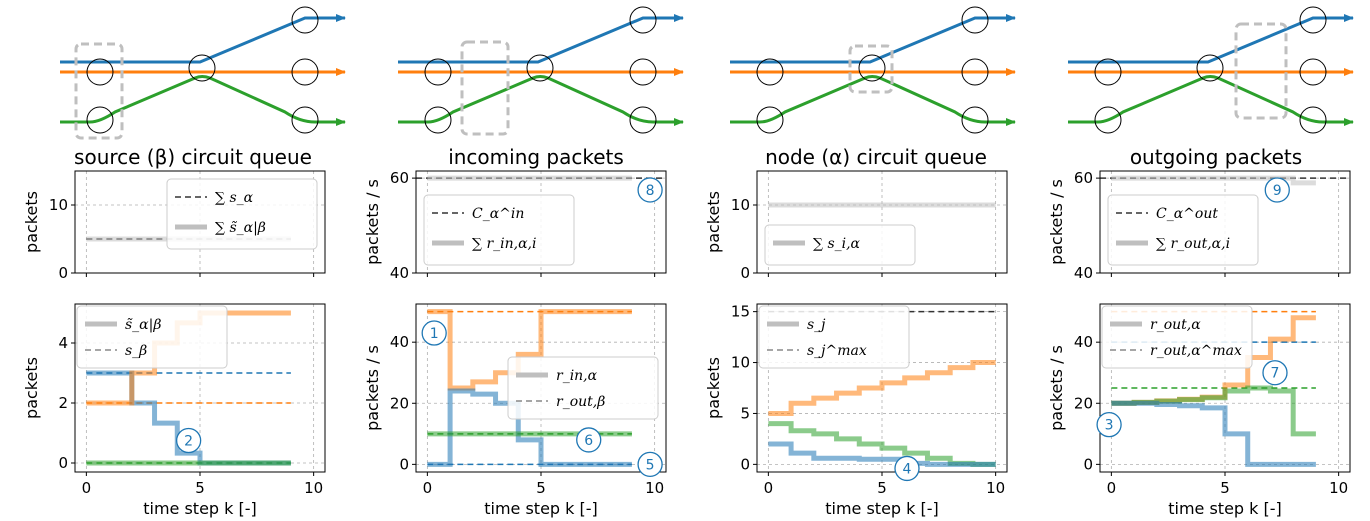  I want to click on y-axis-label: packets, so click(713, 222).